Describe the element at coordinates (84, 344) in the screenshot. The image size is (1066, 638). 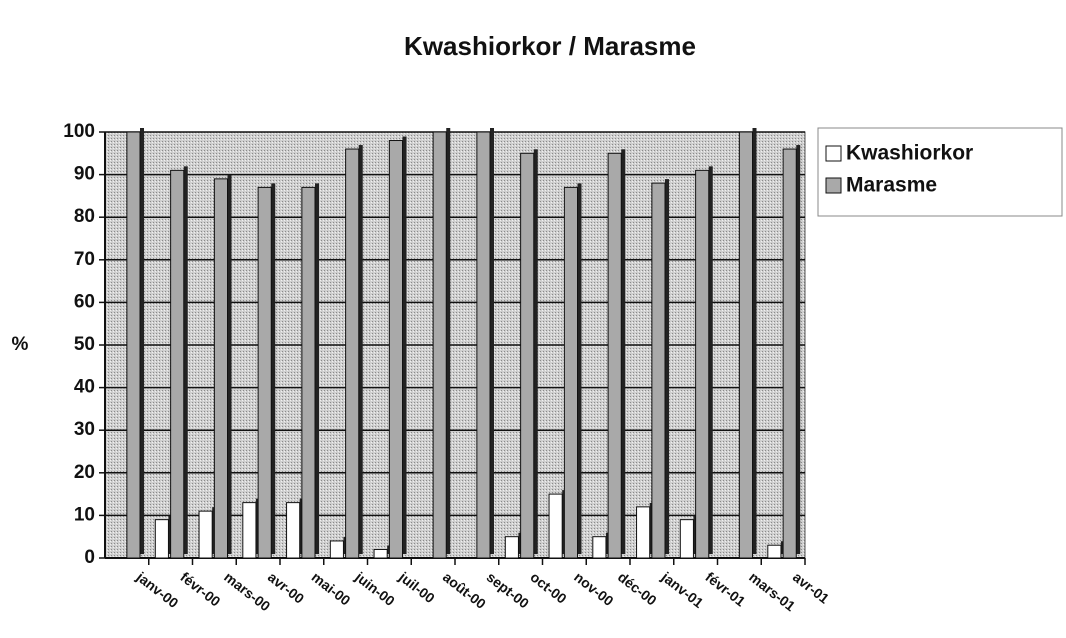
I see `y-tick-label: 50` at that location.